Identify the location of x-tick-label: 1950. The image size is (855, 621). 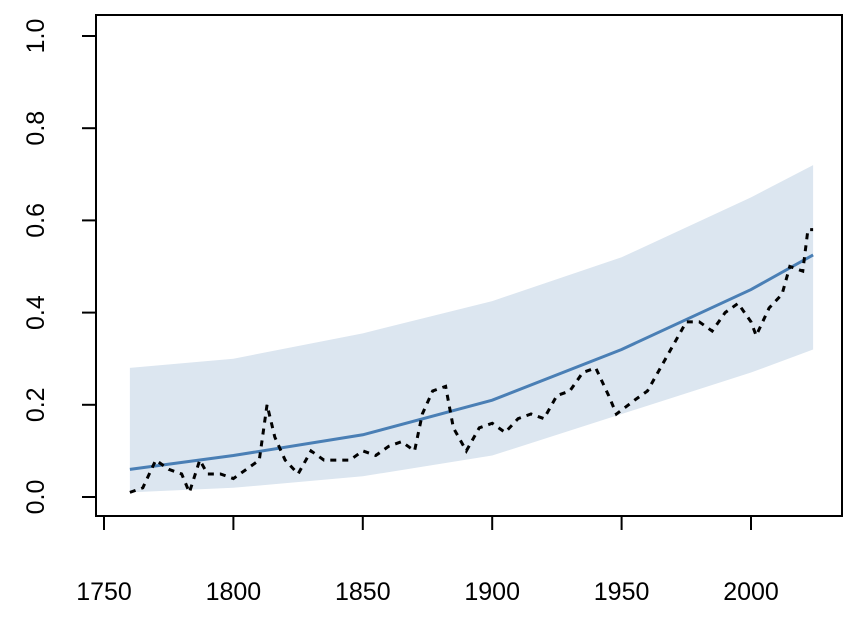
(622, 592).